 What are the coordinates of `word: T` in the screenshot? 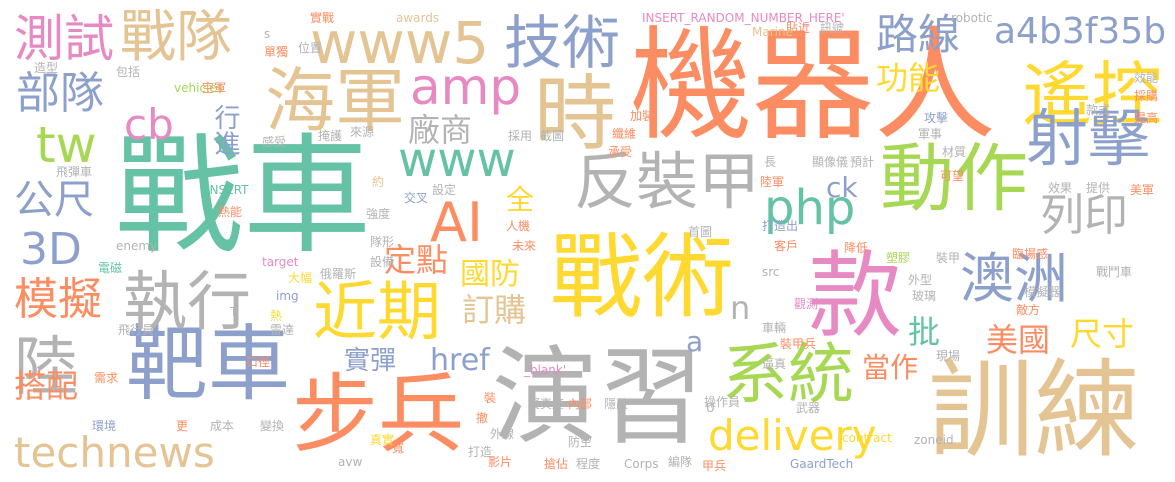 It's located at (233, 312).